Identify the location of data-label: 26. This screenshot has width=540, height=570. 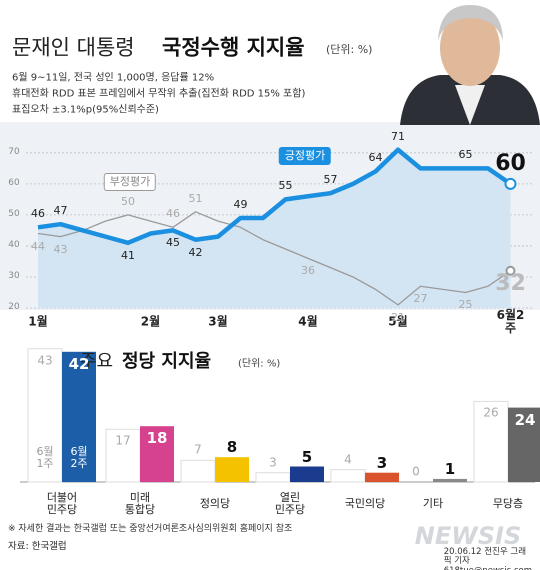
(491, 412).